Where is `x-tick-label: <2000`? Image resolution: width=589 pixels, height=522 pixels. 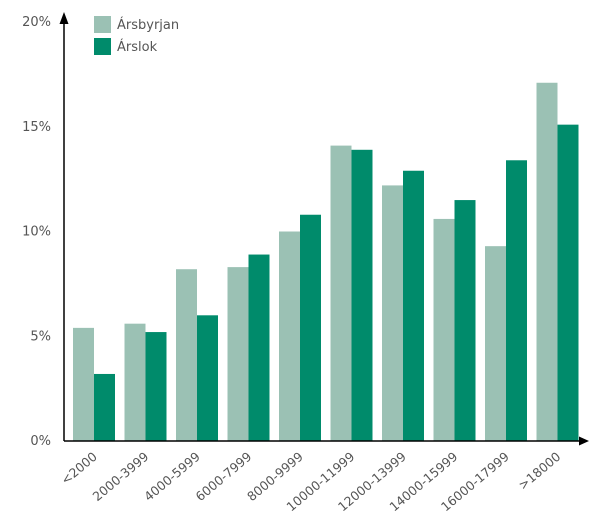 x-tick-label: <2000 is located at coordinates (79, 468).